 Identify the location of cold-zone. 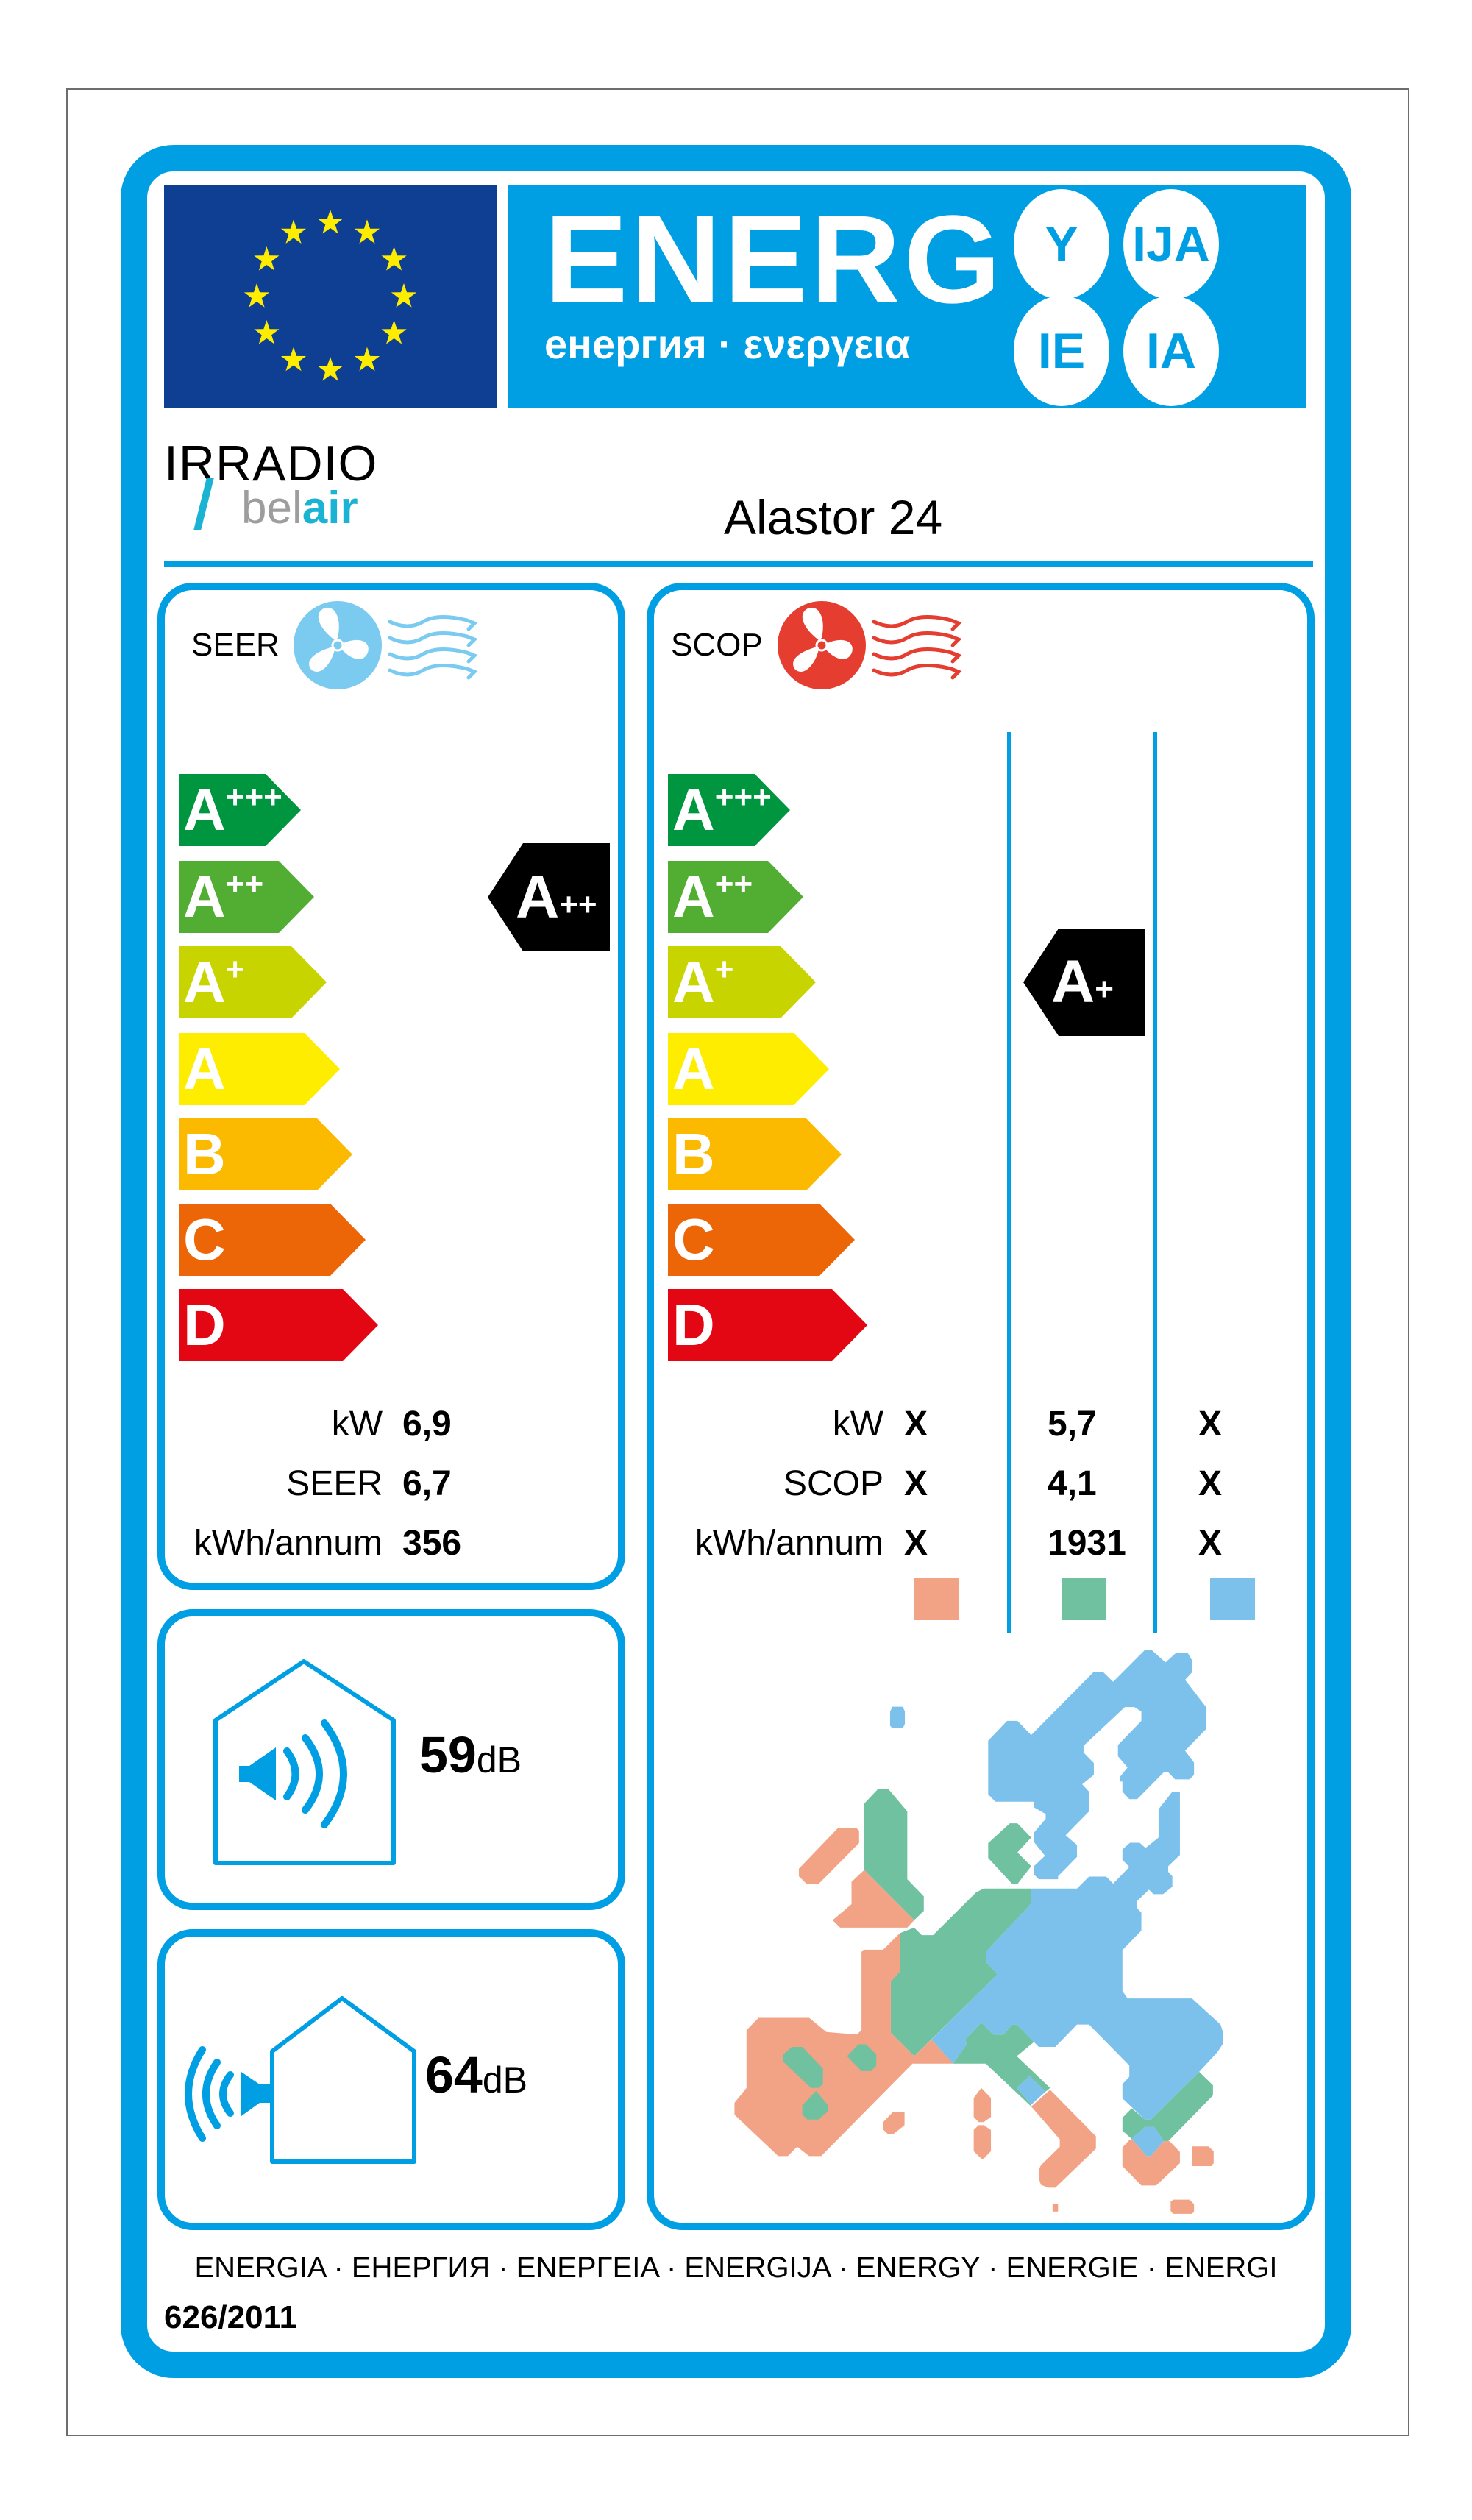
(1056, 1903).